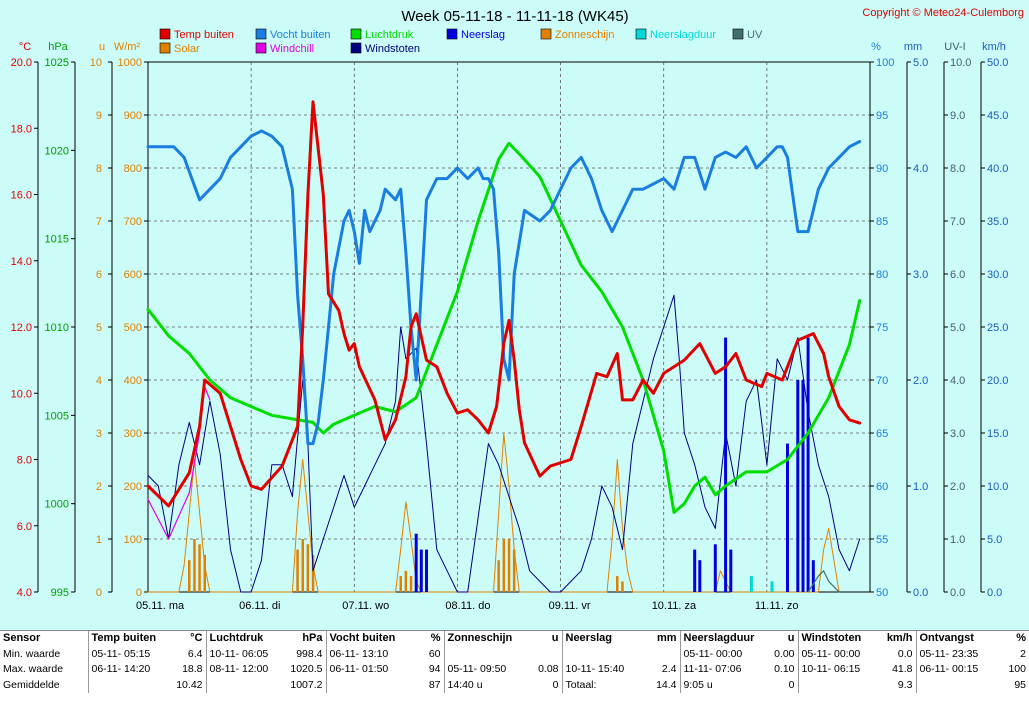 The image size is (1029, 705). What do you see at coordinates (957, 593) in the screenshot?
I see `axis-tick-label: 0.0` at bounding box center [957, 593].